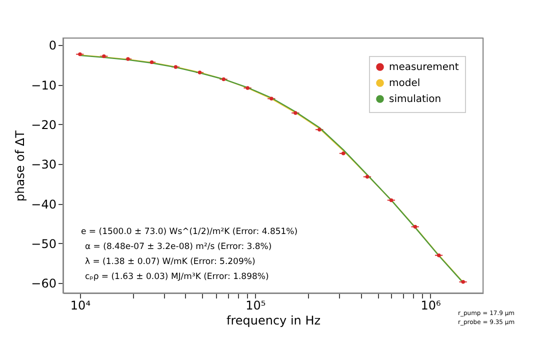  Describe the element at coordinates (43, 204) in the screenshot. I see `y-tick-label: −40` at that location.